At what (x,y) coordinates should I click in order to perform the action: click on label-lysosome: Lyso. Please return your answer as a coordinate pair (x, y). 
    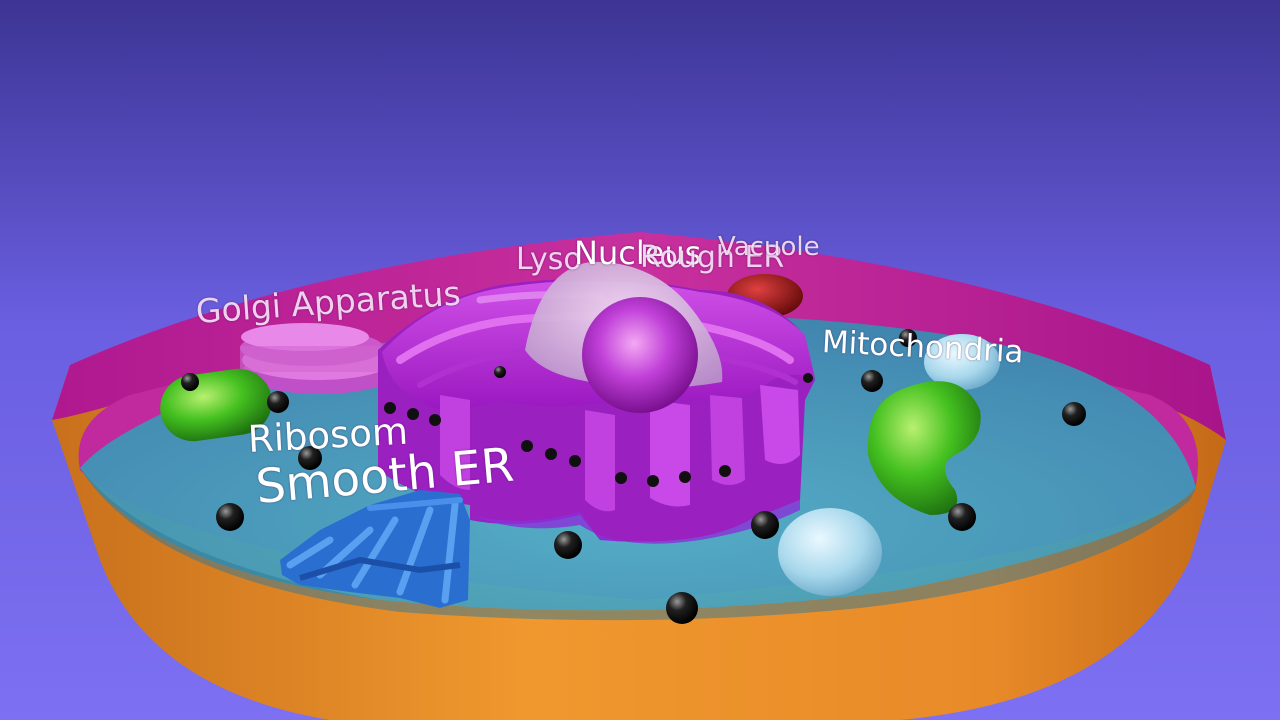
    Looking at the image, I should click on (549, 259).